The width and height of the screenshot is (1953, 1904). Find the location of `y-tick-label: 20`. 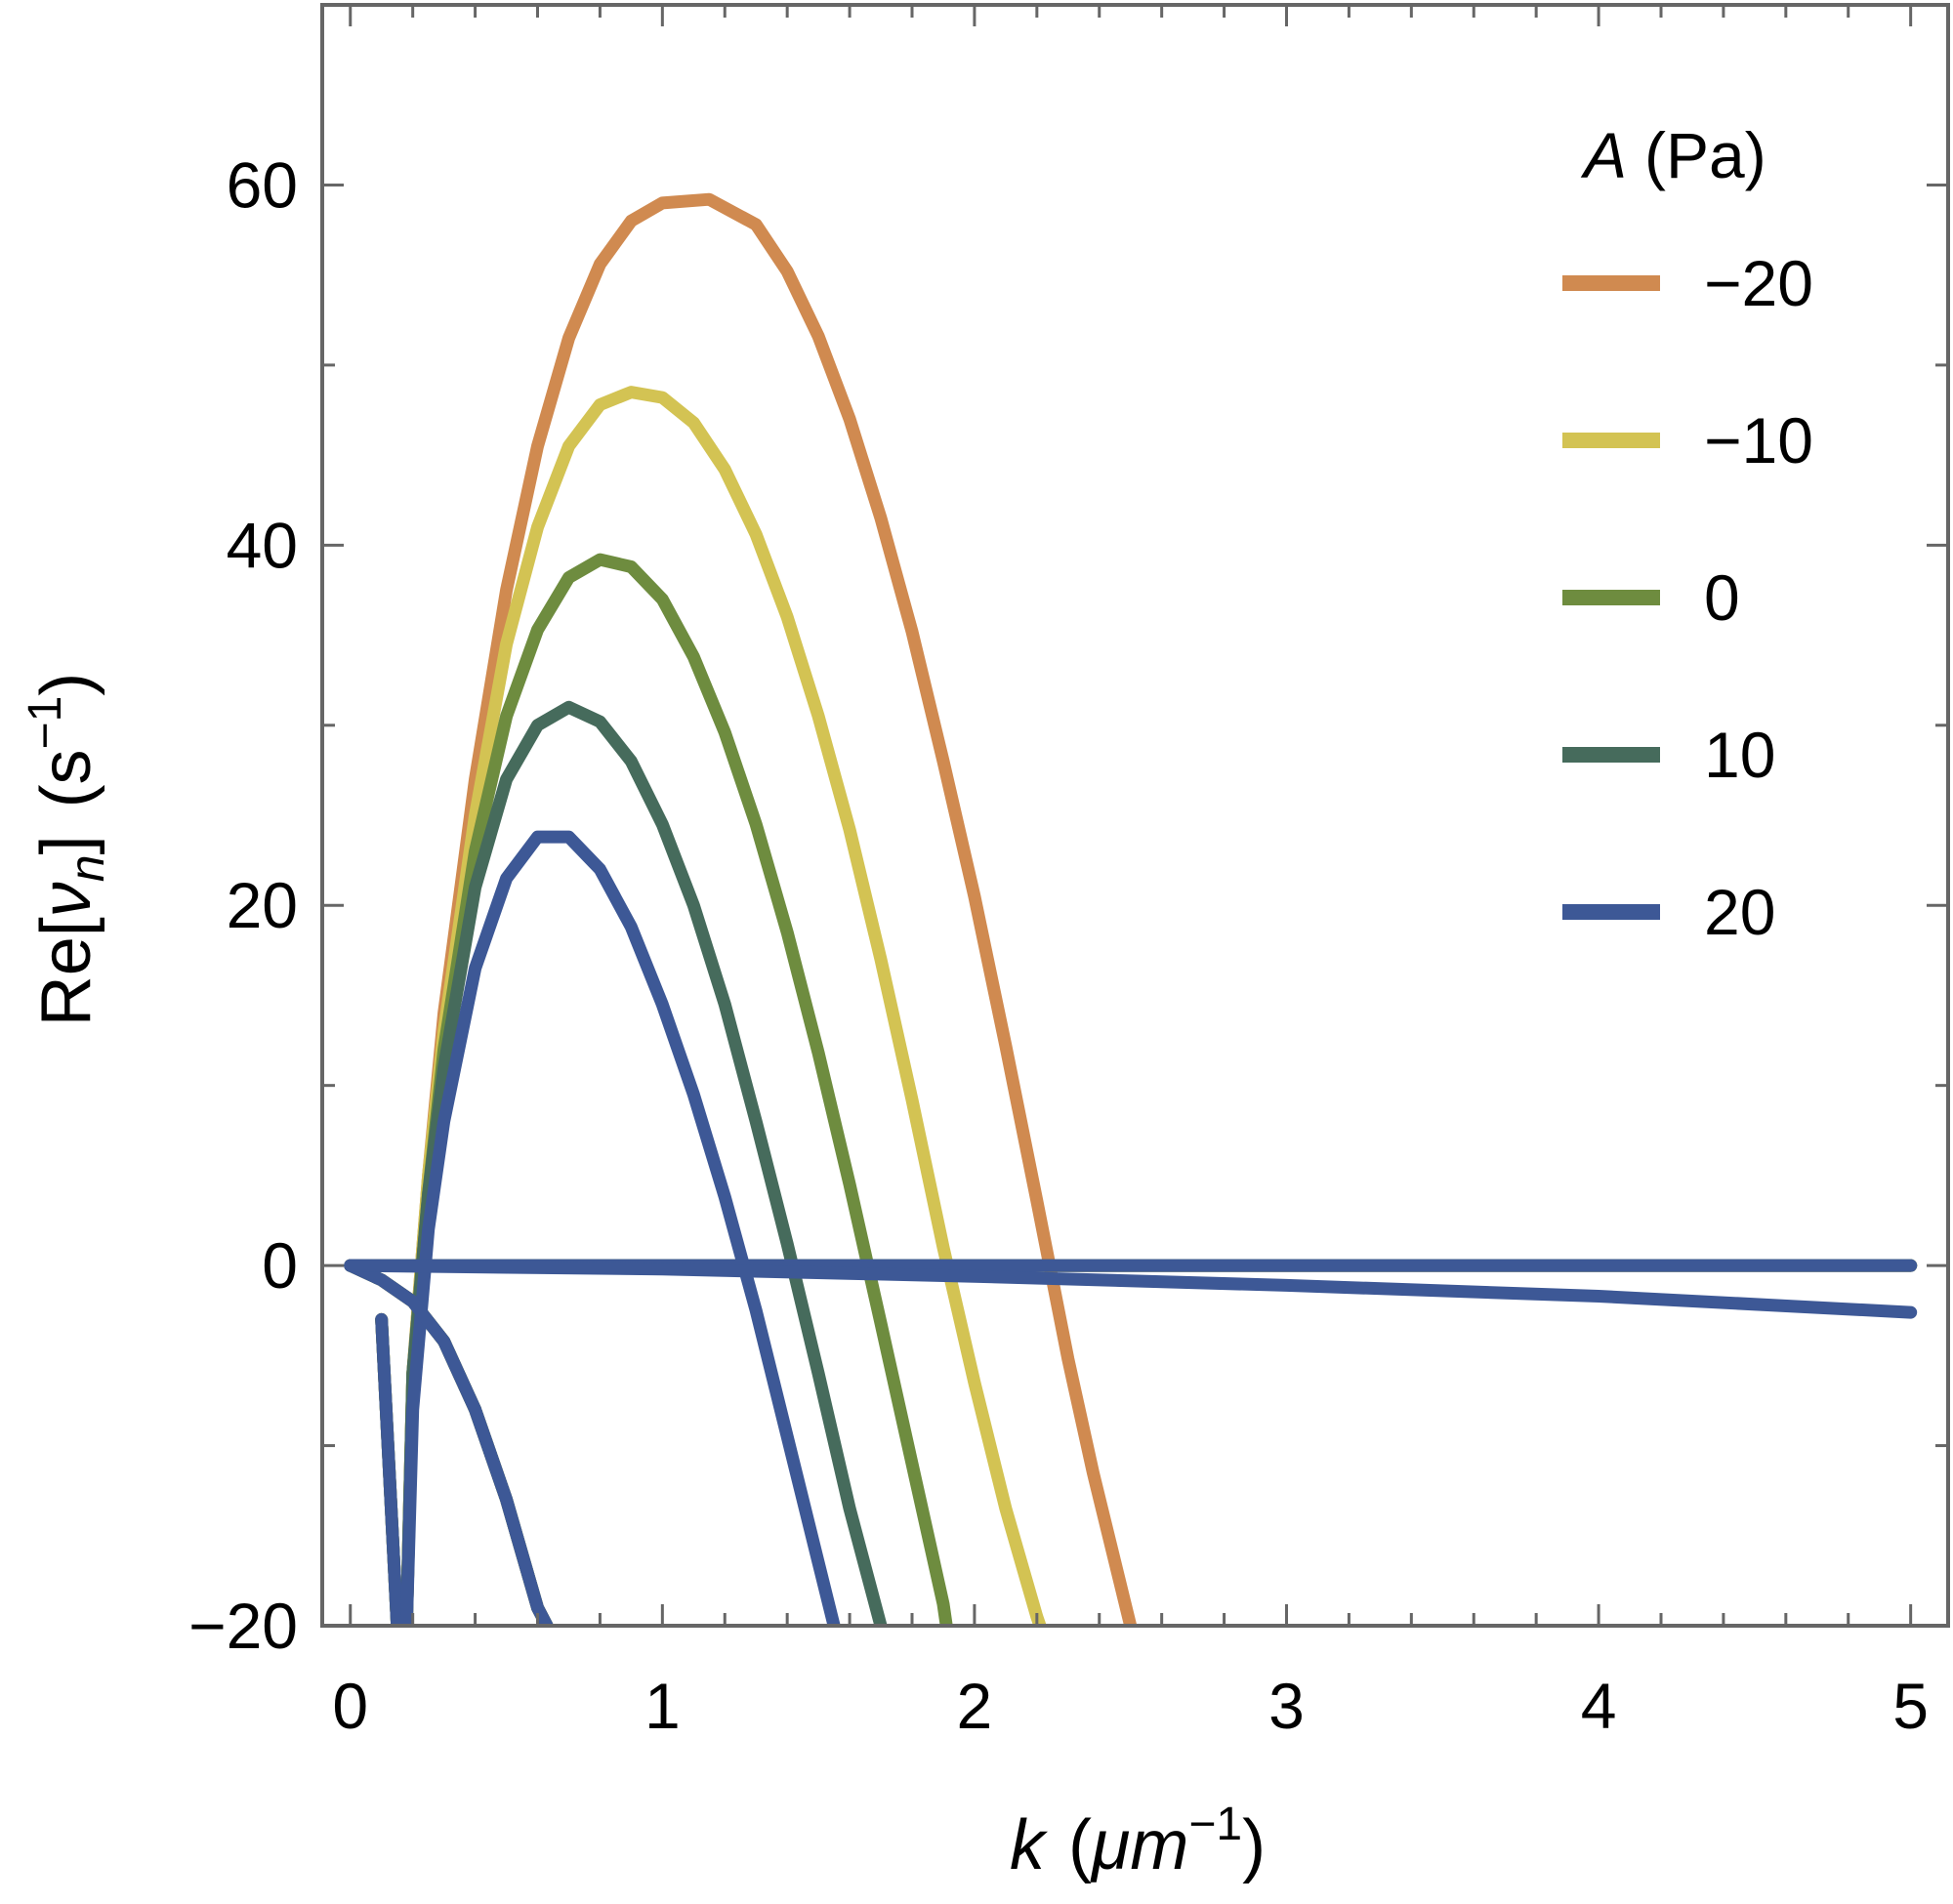

y-tick-label: 20 is located at coordinates (262, 905).